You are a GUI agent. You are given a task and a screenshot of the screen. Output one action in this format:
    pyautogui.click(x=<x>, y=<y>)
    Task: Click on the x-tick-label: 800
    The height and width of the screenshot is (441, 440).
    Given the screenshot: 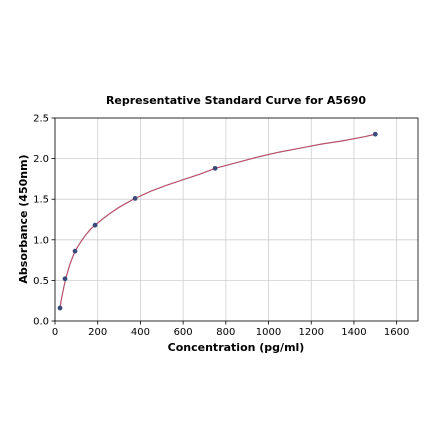 What is the action you would take?
    pyautogui.click(x=225, y=332)
    